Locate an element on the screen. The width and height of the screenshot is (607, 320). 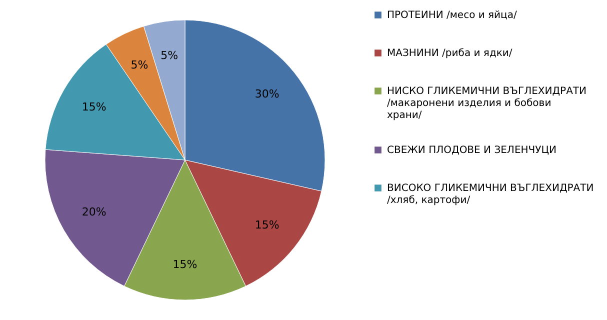
legend-label: ВИСОКО ГЛИКЕМИЧНИ ВЪГЛЕХИДРАТИ /хляб, картофи/ is located at coordinates (490, 194).